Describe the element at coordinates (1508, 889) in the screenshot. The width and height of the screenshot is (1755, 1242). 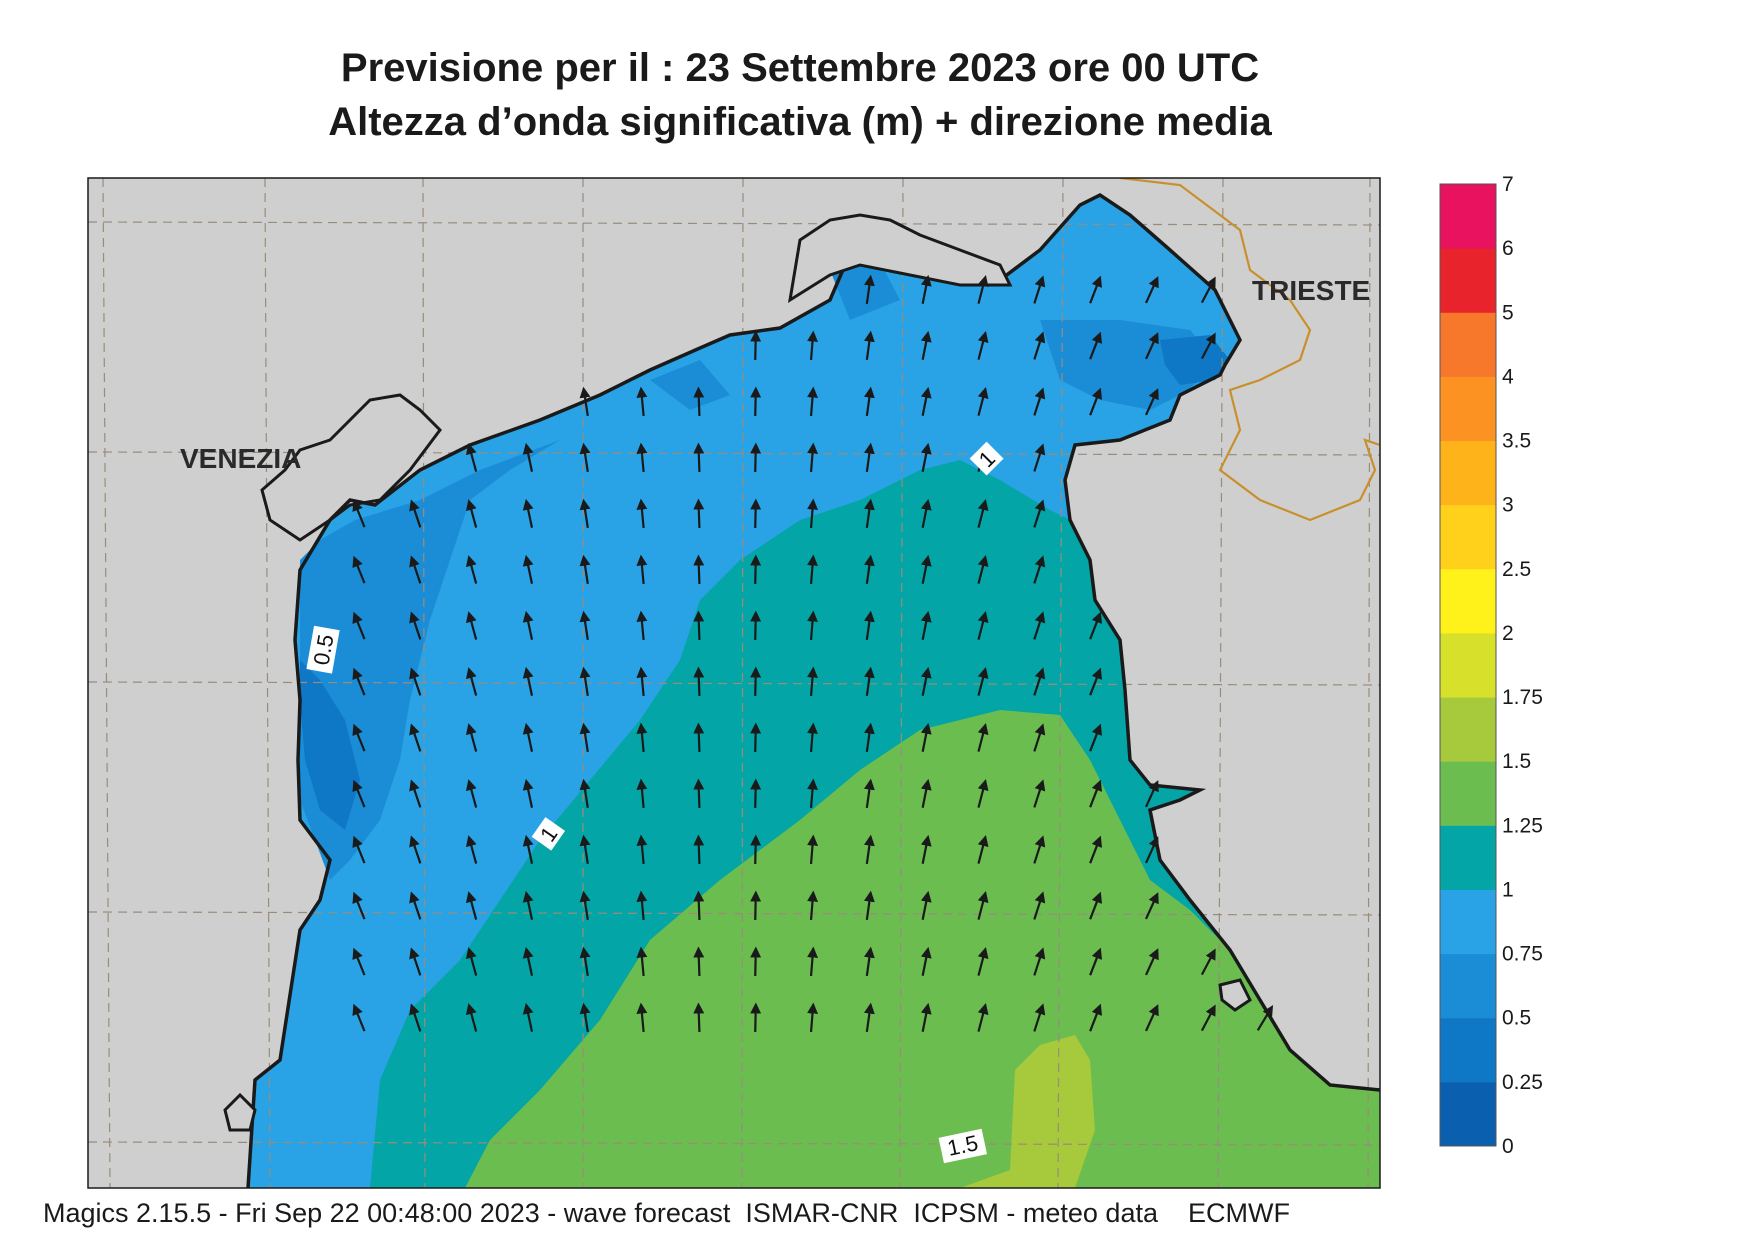
I see `legend-level-label: 1` at that location.